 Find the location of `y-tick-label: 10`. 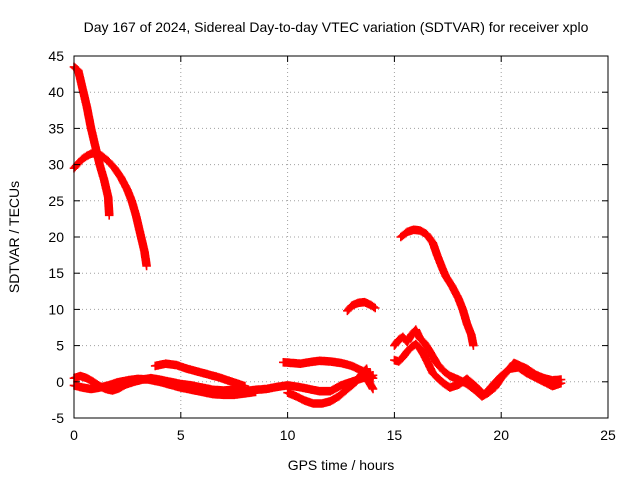

y-tick-label: 10 is located at coordinates (56, 309).